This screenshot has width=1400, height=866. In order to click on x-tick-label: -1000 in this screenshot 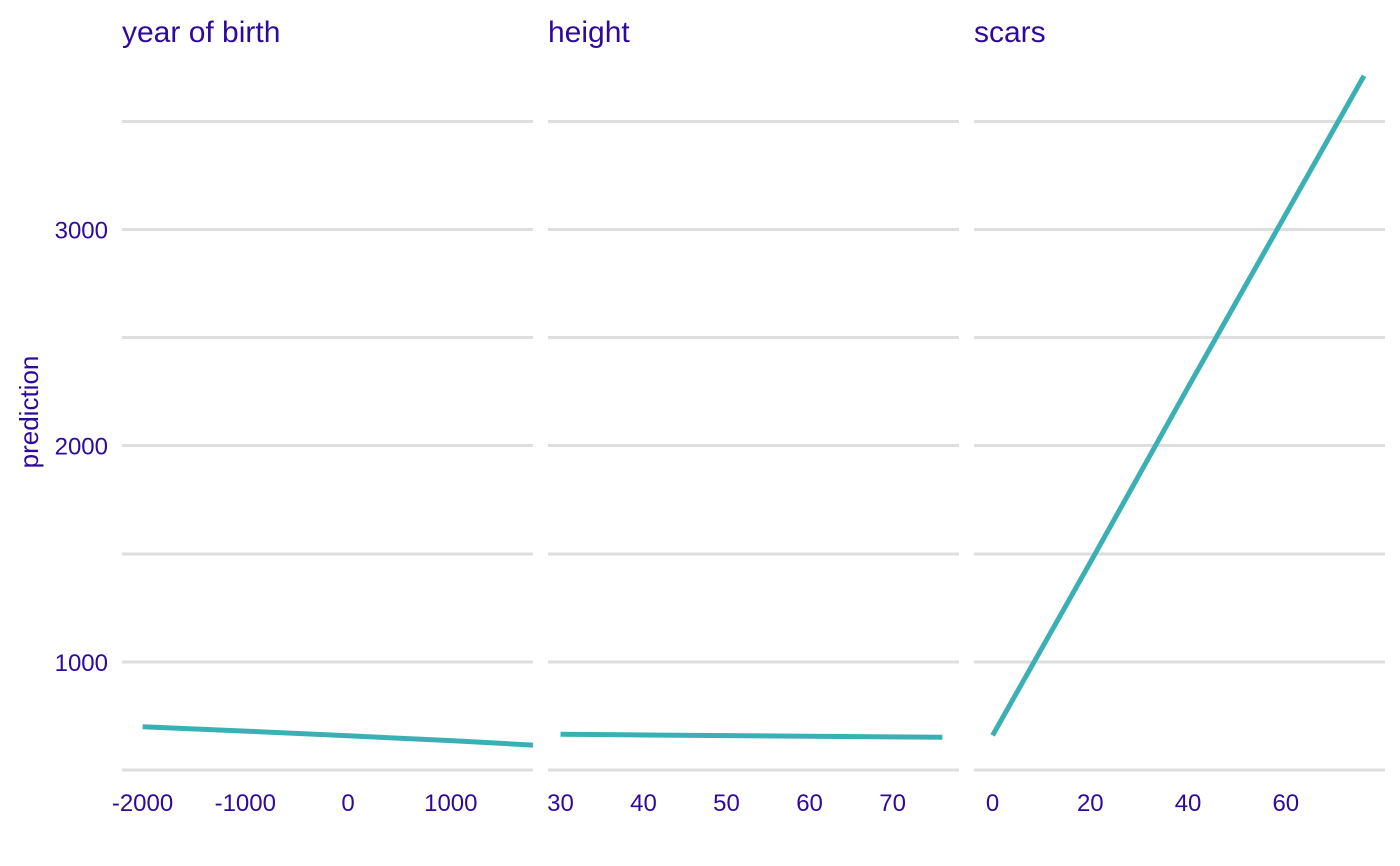, I will do `click(245, 803)`.